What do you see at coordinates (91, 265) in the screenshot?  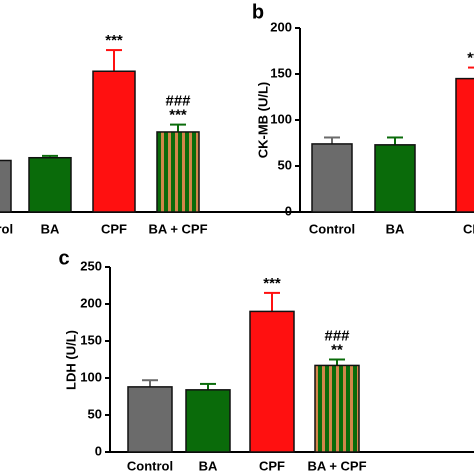 I see `y-tick-label: 250` at bounding box center [91, 265].